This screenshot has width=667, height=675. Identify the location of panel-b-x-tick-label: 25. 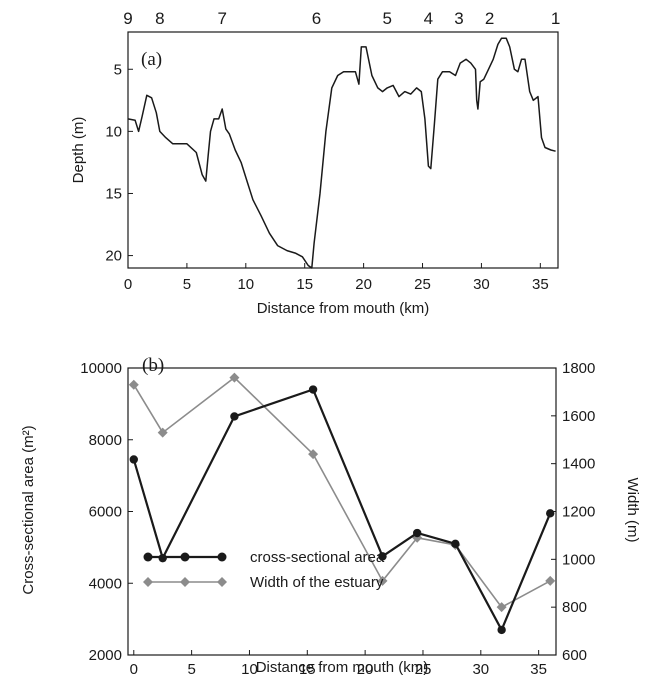
(423, 668).